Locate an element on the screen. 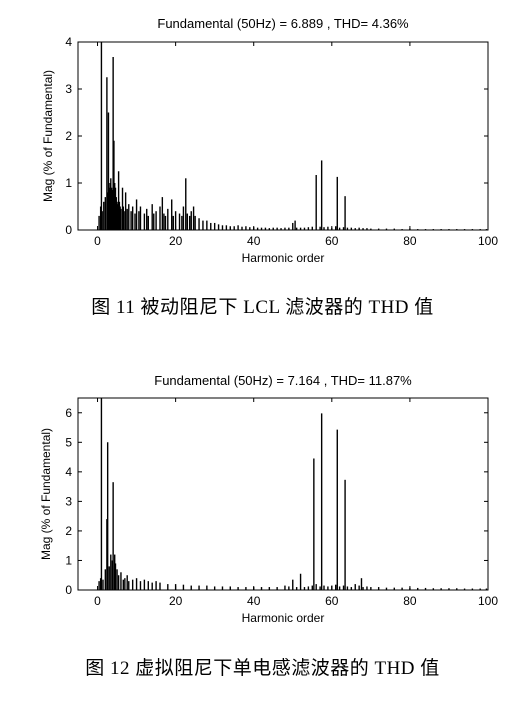 The width and height of the screenshot is (525, 709). figure-caption-1: 图 11 被动阻尼下 LCL 滤波器的 THD 值 is located at coordinates (262, 307).